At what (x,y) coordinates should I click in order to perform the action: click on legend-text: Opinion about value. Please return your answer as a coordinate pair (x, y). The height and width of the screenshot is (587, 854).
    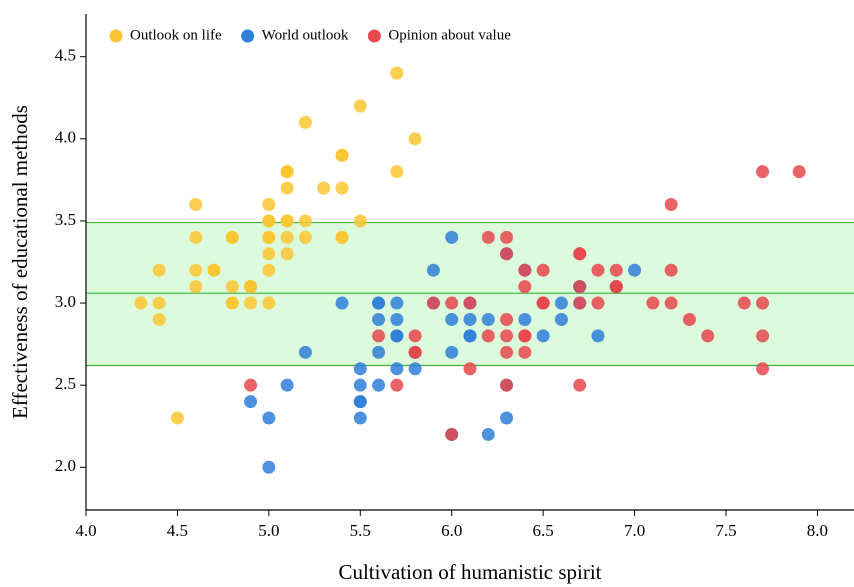
    Looking at the image, I should click on (449, 35).